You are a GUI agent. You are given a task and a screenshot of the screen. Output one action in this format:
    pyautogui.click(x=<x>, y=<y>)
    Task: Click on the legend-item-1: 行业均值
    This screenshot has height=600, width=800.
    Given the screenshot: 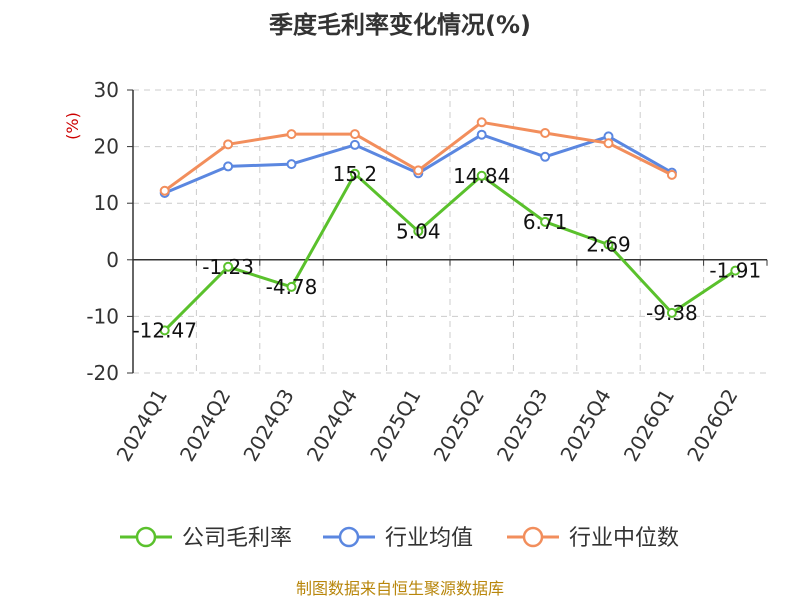 What is the action you would take?
    pyautogui.click(x=398, y=538)
    